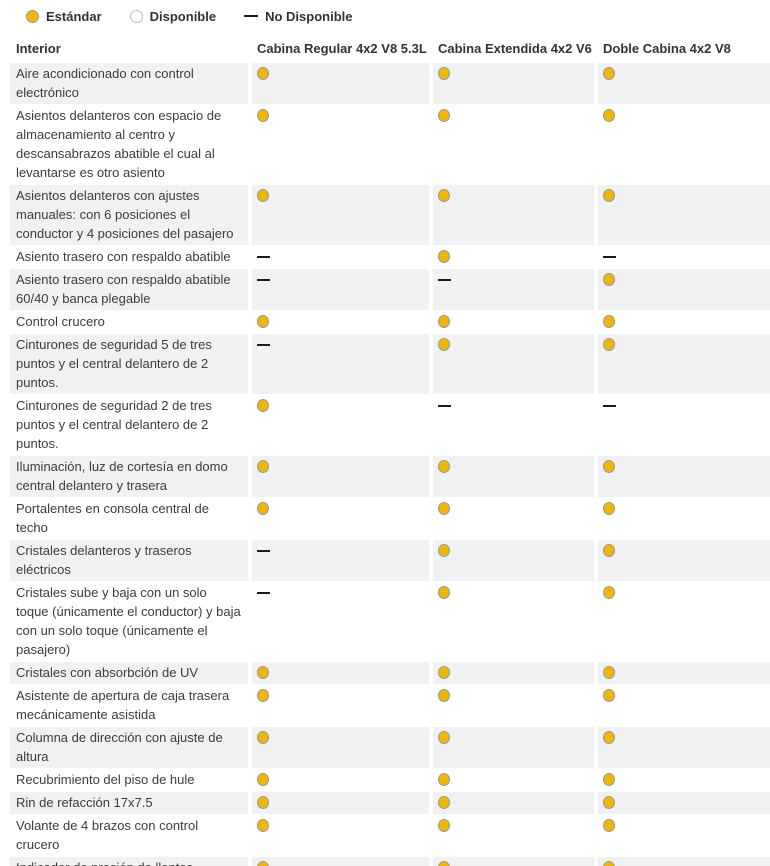  I want to click on table-row: Asiento trasero con respaldo abatible, so click(390, 257).